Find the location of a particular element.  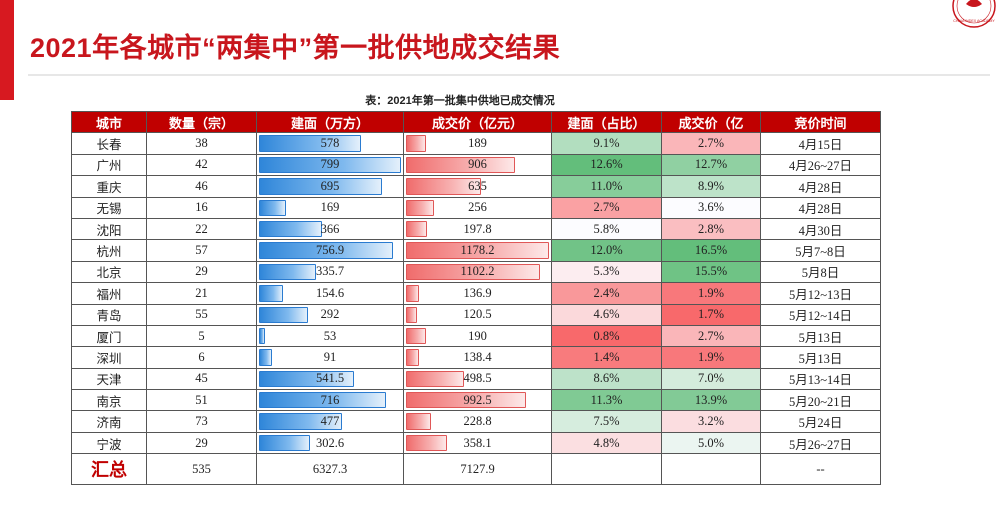

cell-area-share: 11.3% is located at coordinates (606, 400).